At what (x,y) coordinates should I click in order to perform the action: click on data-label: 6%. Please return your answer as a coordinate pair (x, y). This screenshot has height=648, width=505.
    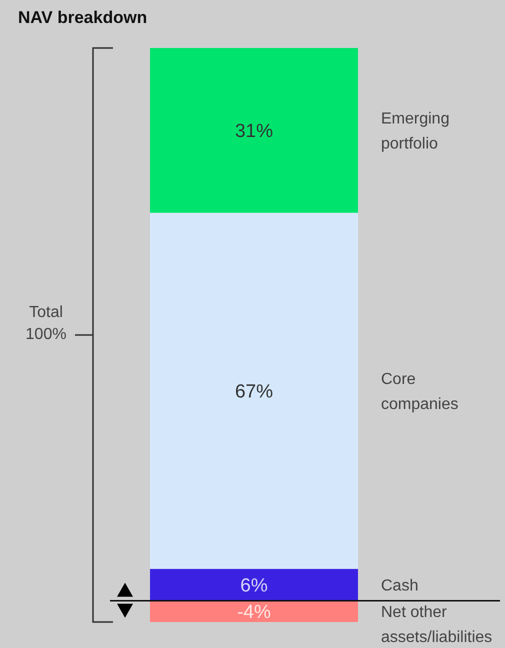
    Looking at the image, I should click on (254, 585).